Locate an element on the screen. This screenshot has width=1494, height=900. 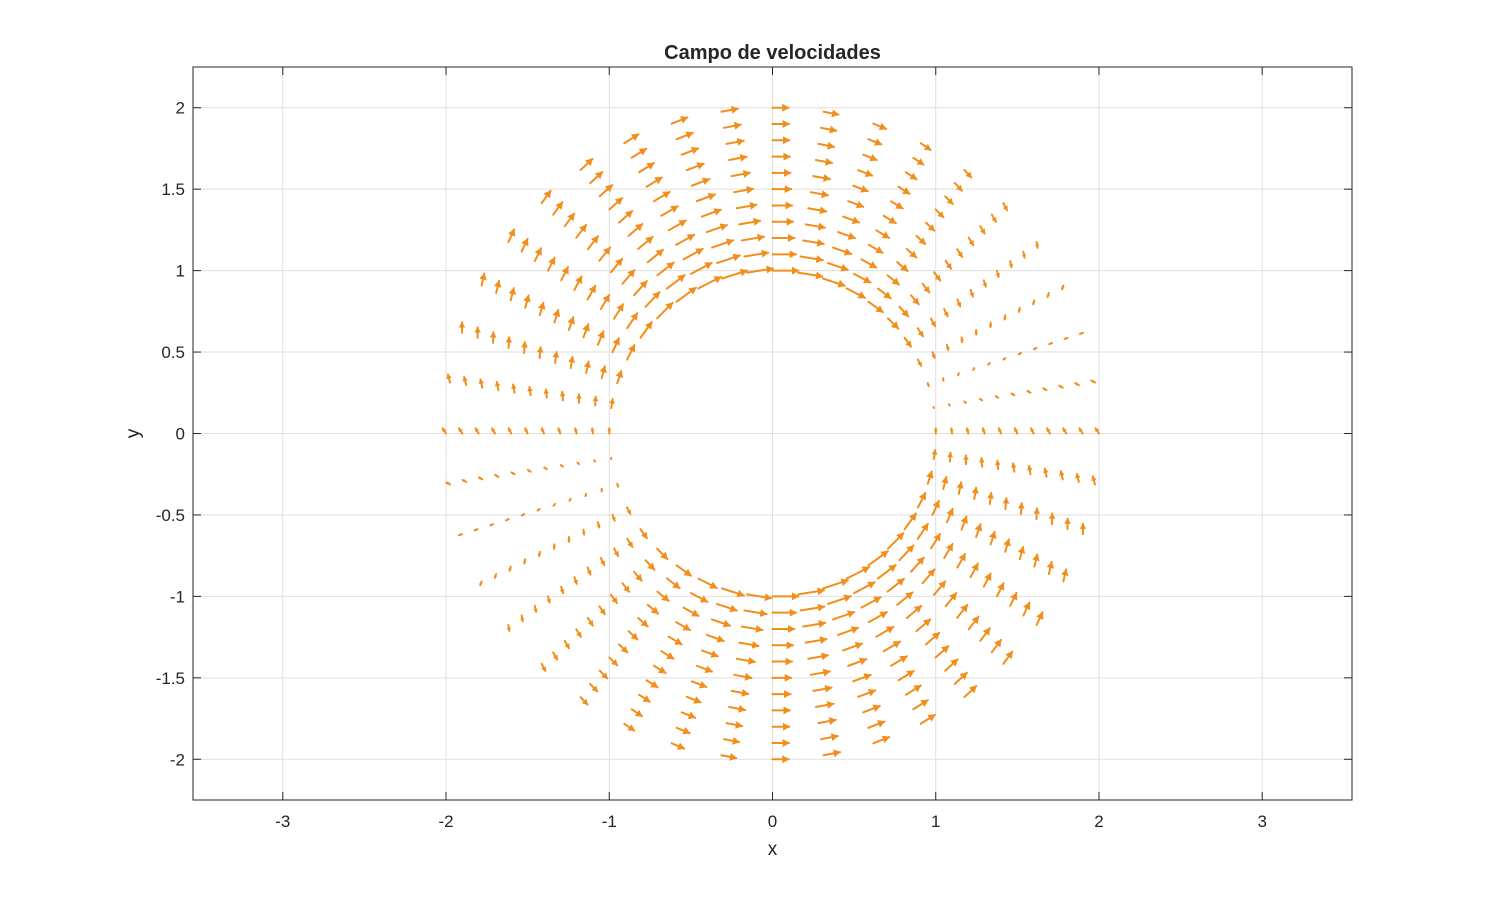
y-tick-label: 0.5 is located at coordinates (173, 352).